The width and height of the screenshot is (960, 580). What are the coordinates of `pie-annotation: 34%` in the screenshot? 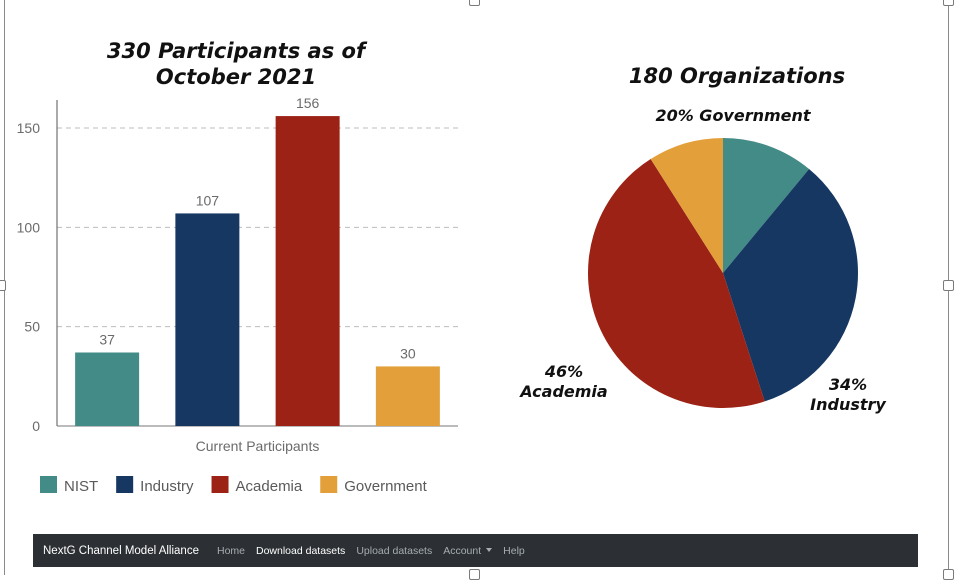 It's located at (848, 384).